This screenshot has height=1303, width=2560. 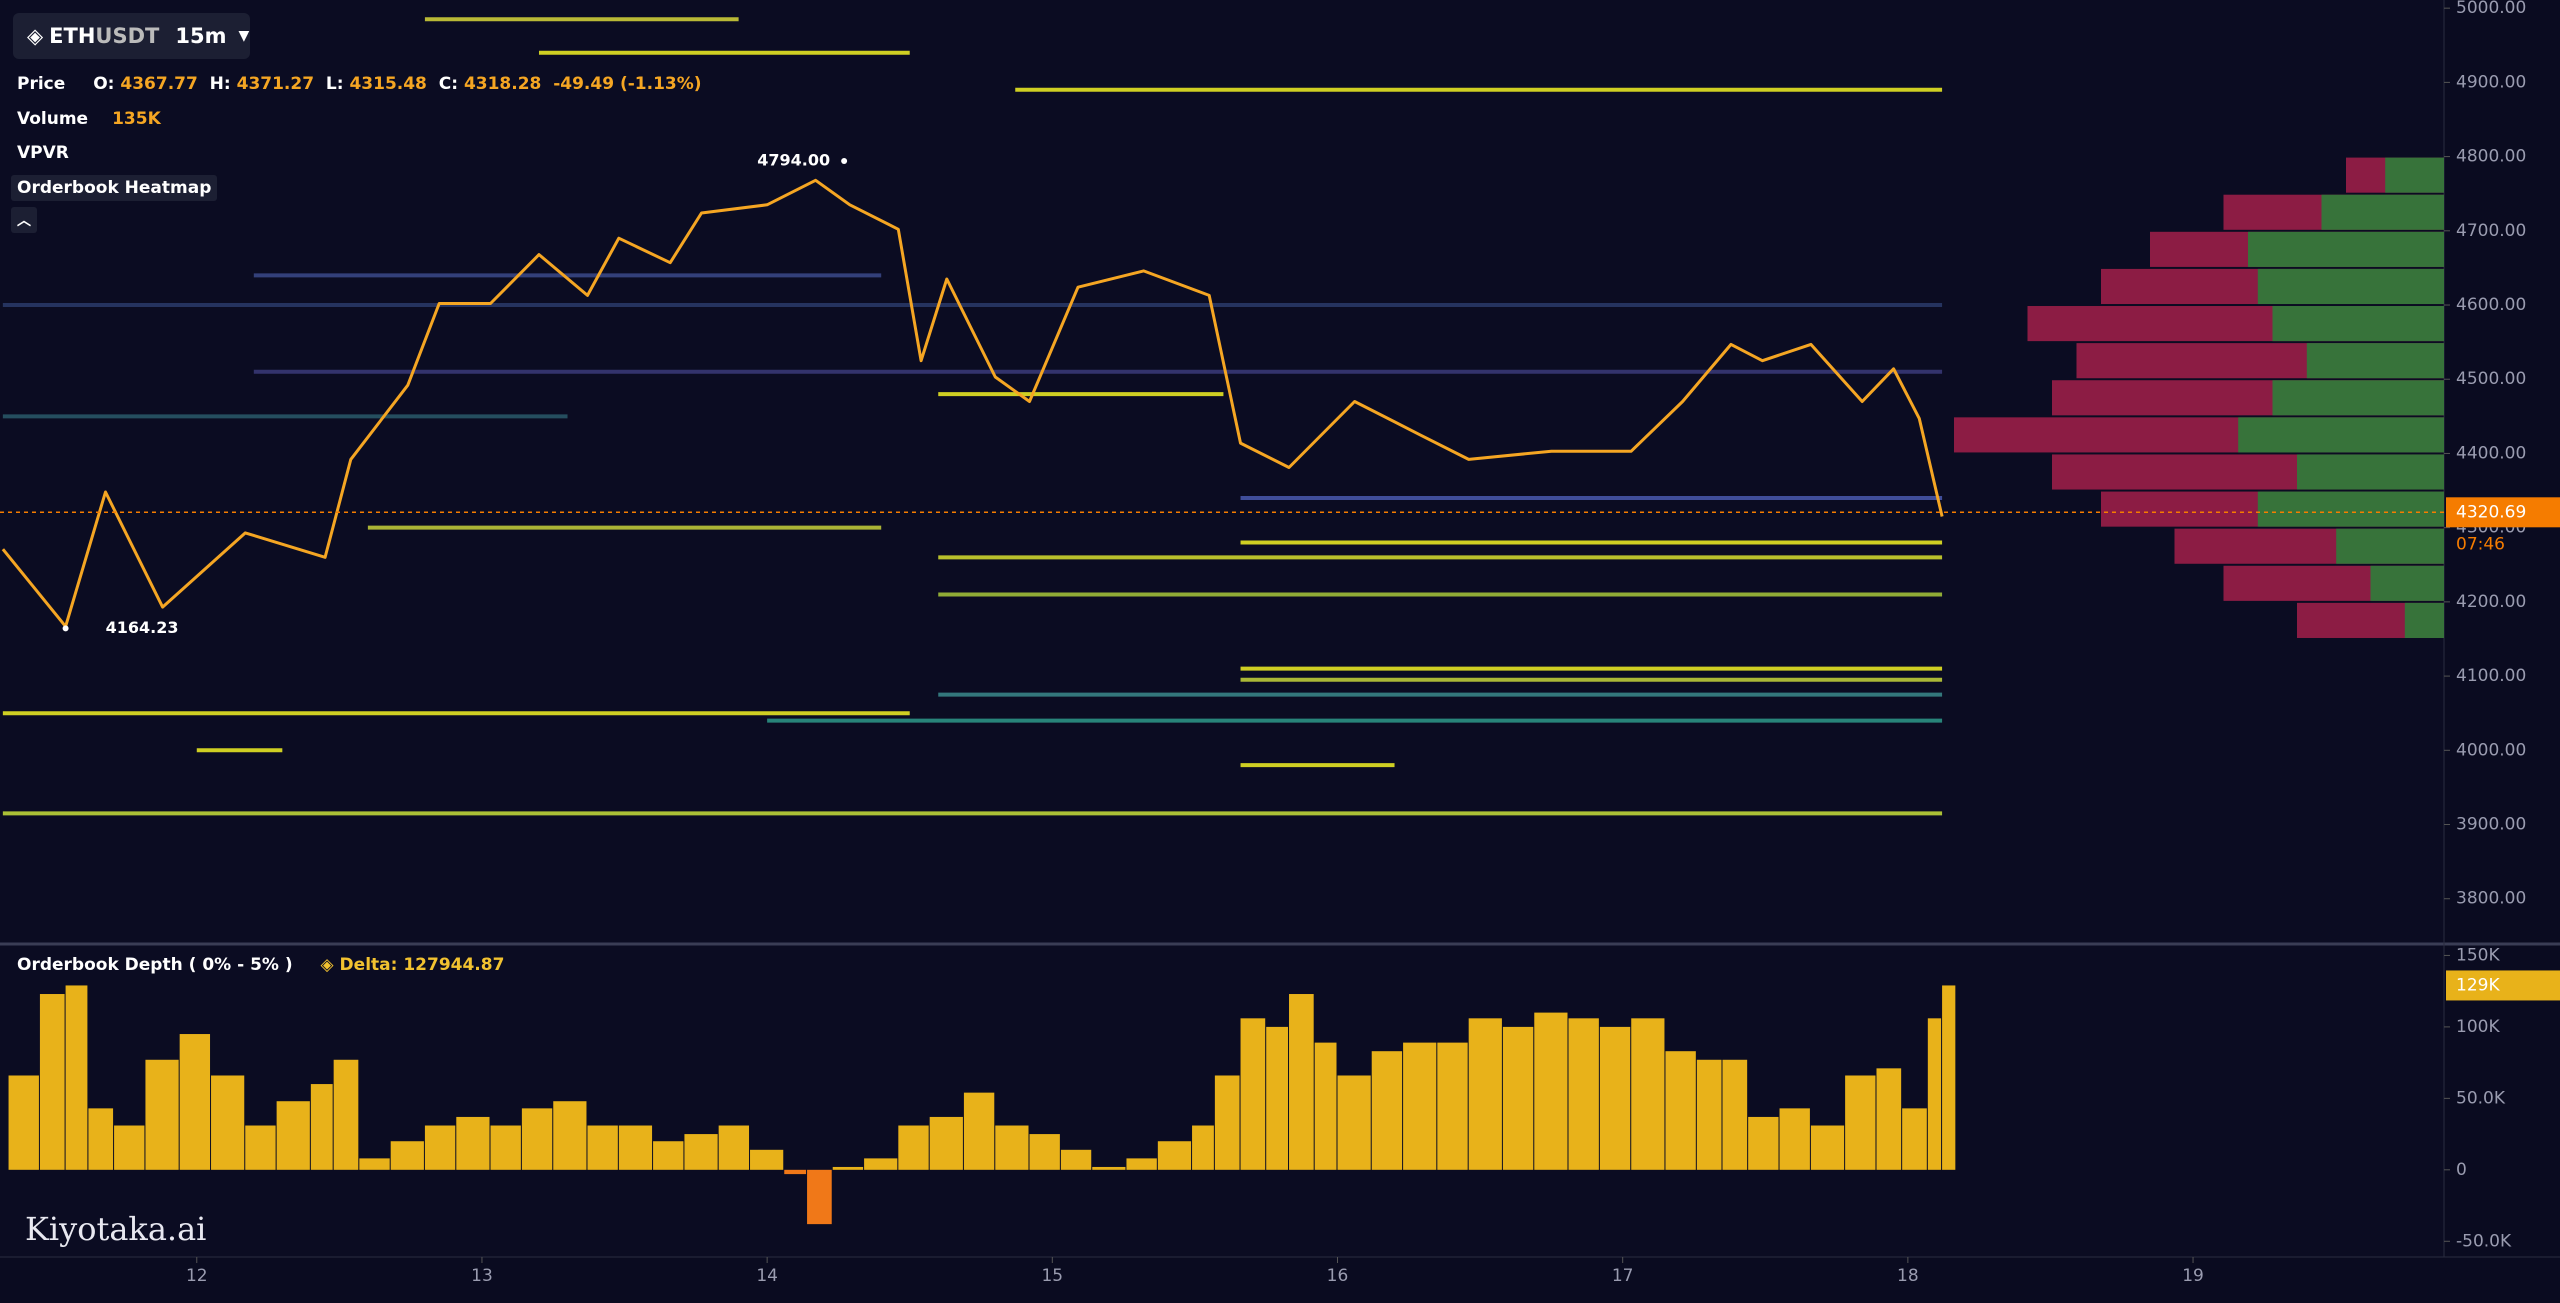 What do you see at coordinates (2478, 955) in the screenshot?
I see `y-tick-label: 150K` at bounding box center [2478, 955].